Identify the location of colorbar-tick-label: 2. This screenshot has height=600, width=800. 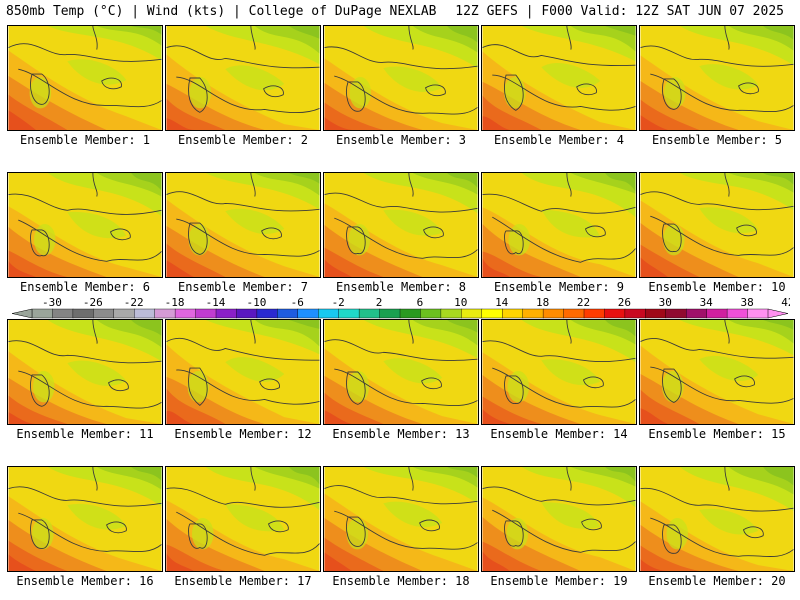
(379, 302).